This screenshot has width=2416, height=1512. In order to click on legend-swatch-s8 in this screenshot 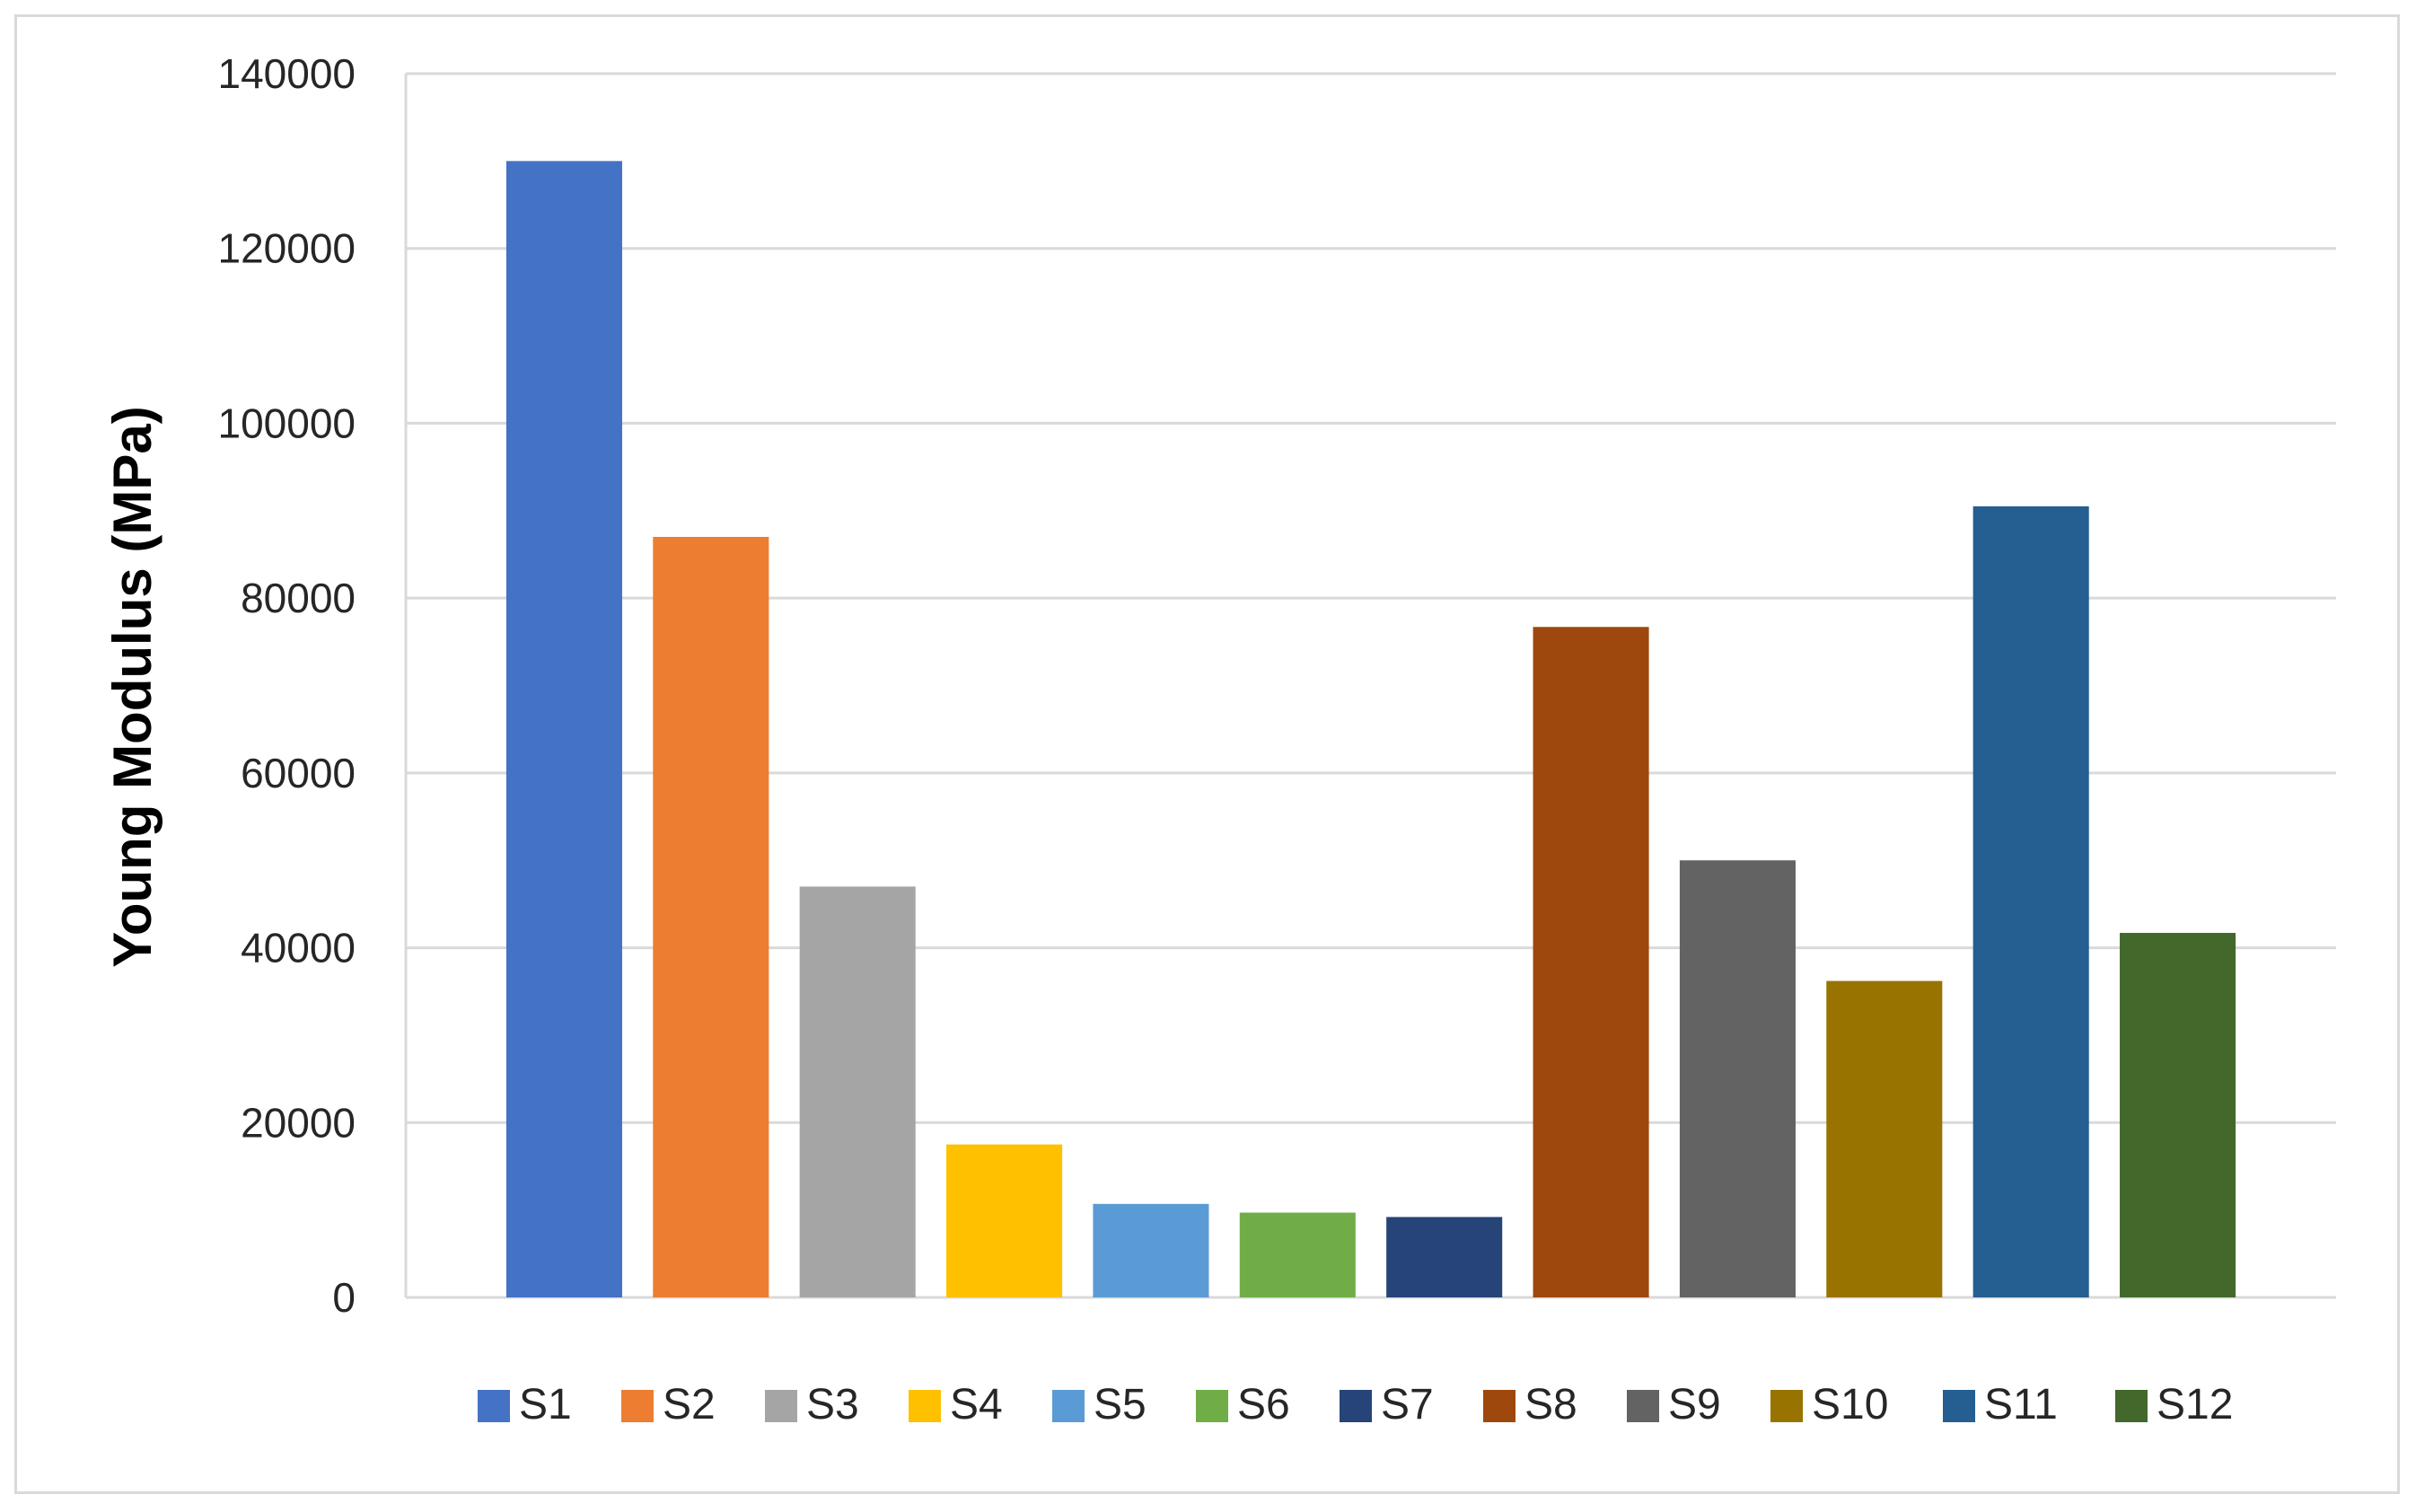, I will do `click(1499, 1406)`.